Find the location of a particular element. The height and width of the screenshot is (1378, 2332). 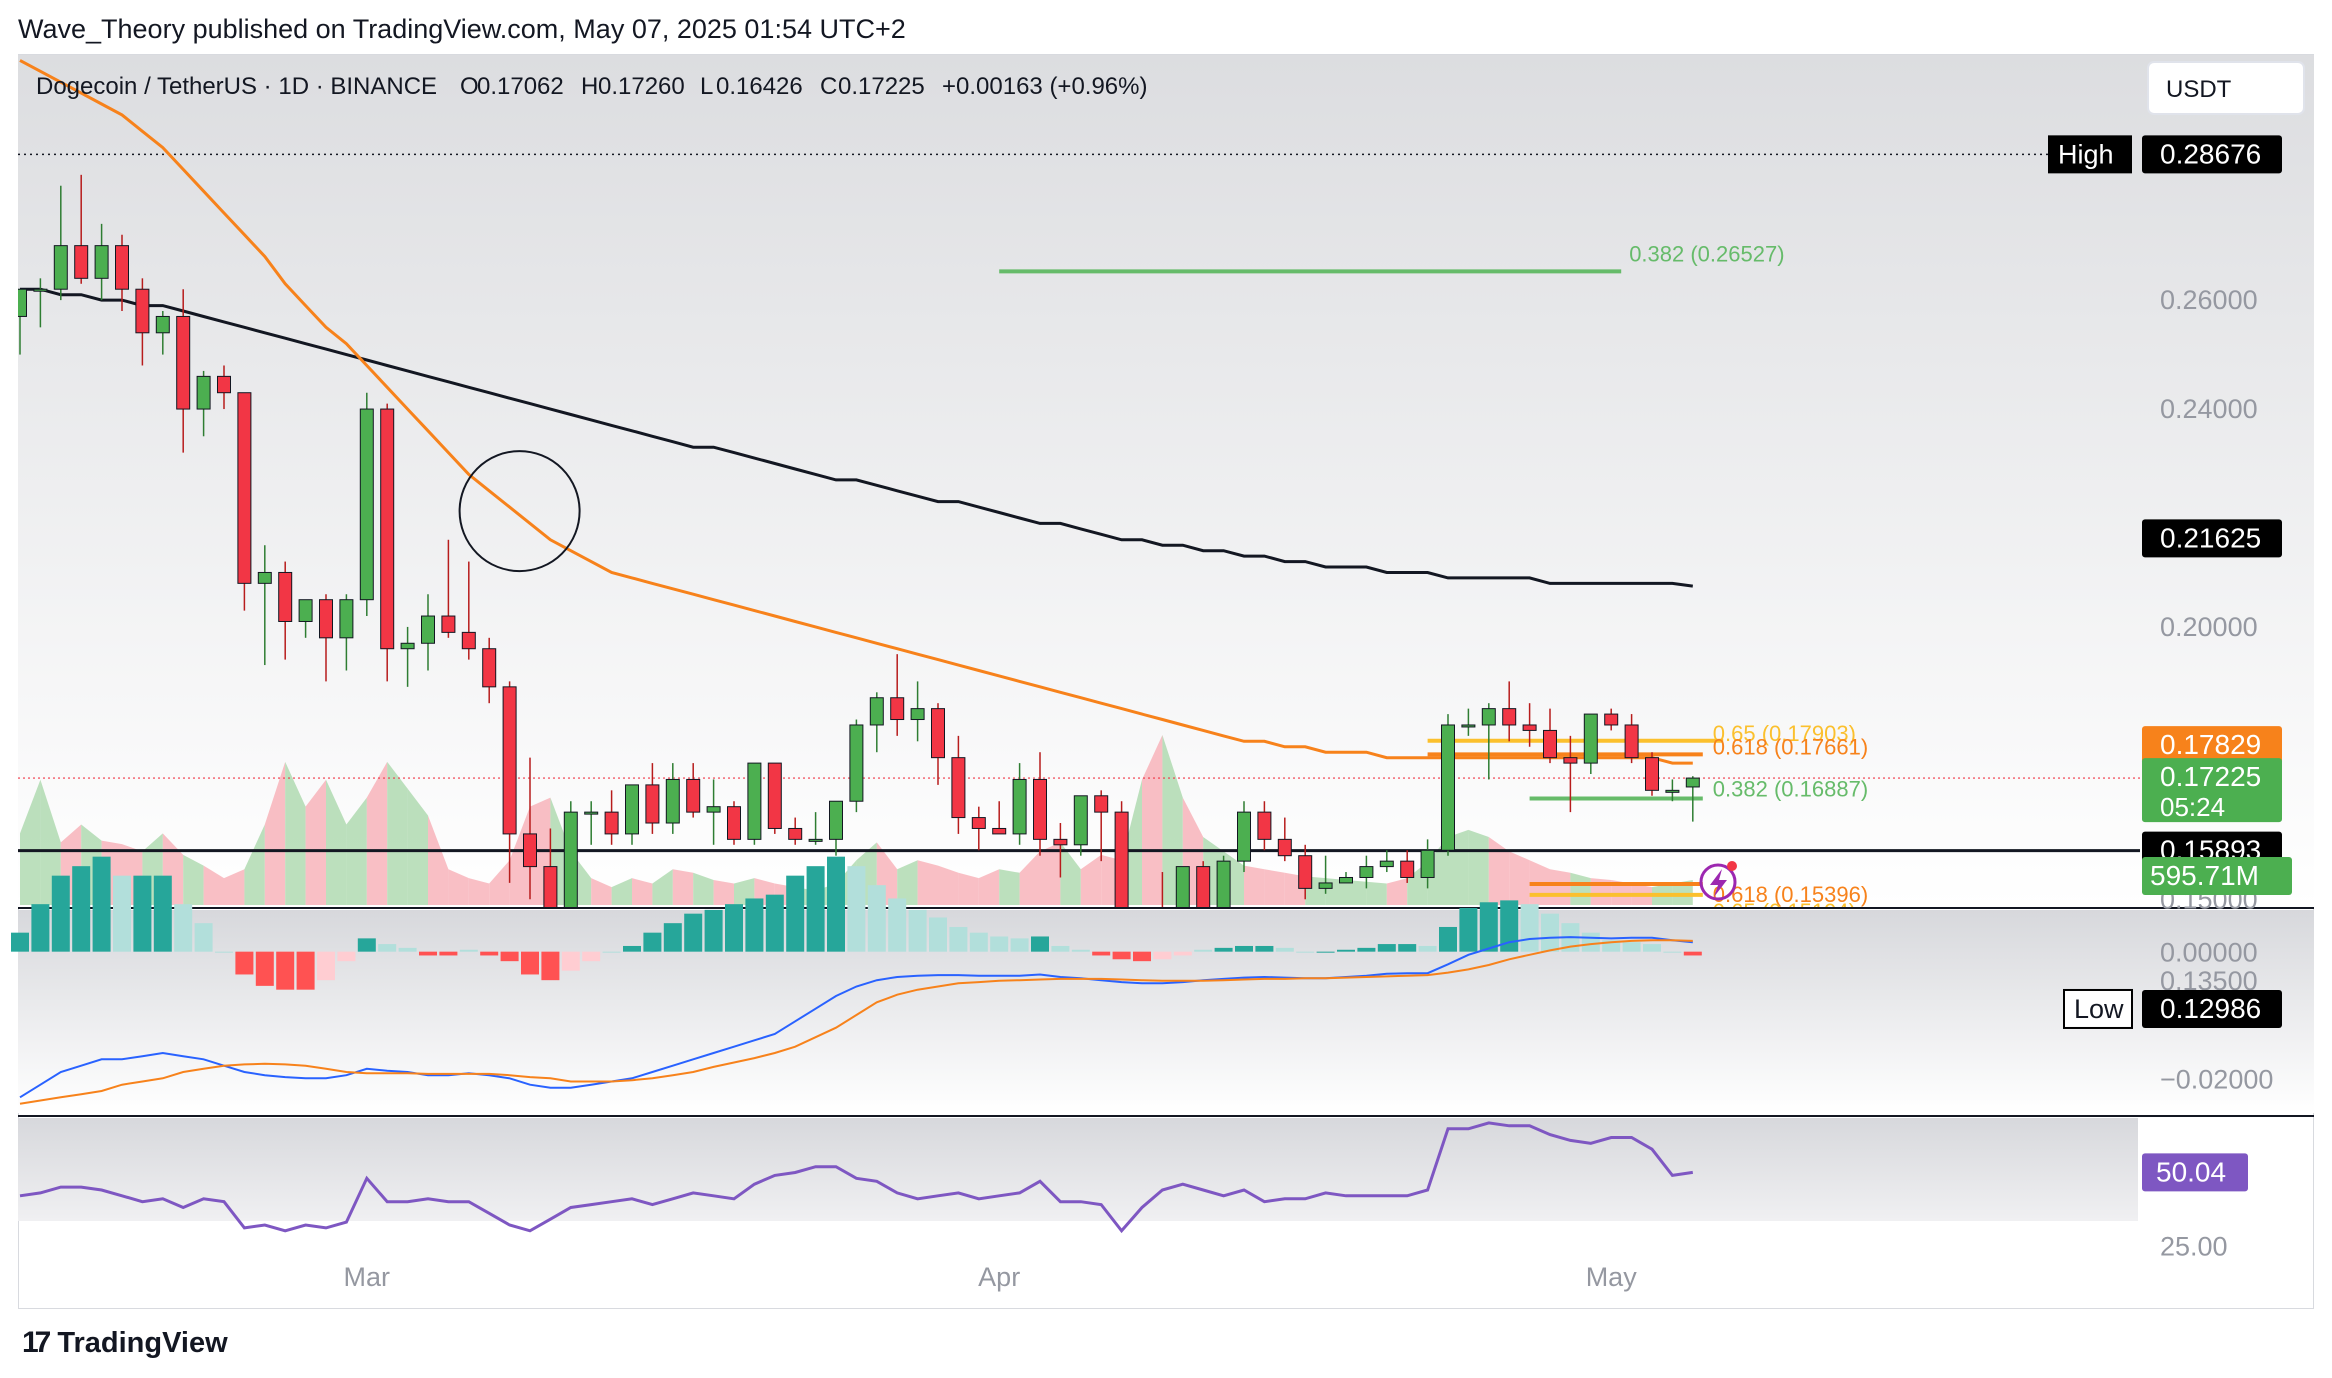

currency-button: USDT is located at coordinates (2226, 88).